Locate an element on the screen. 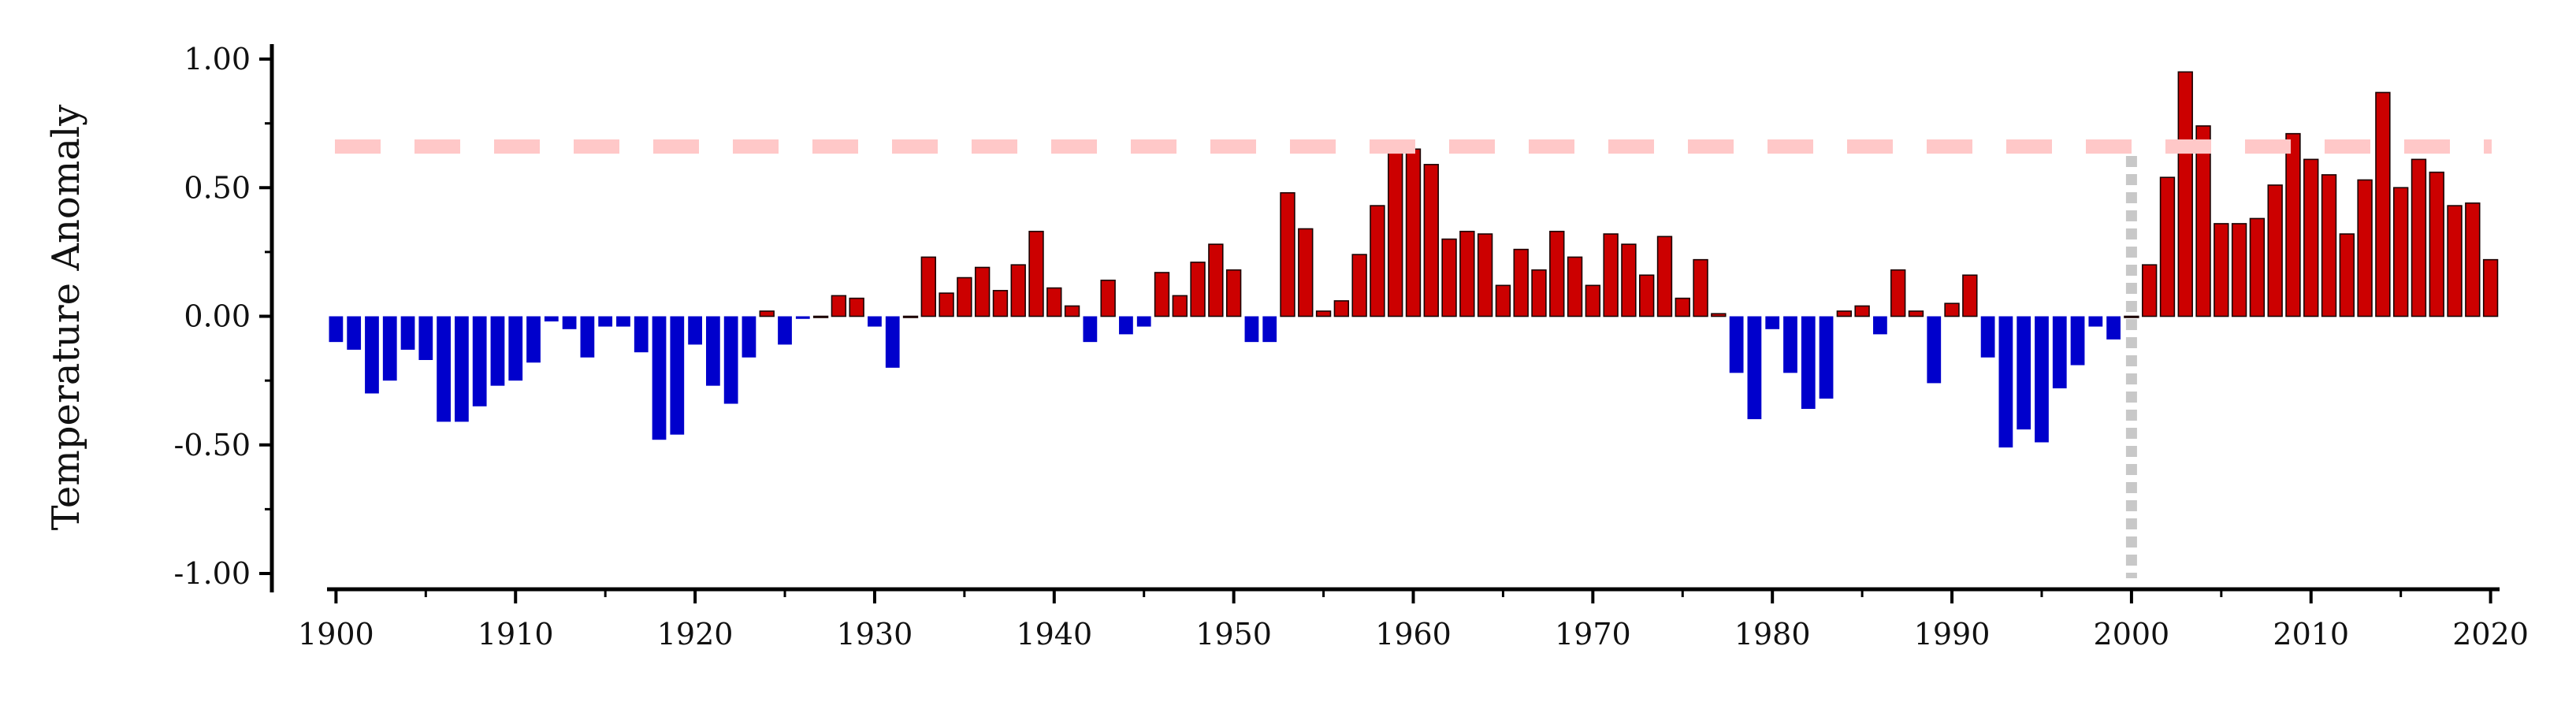 The height and width of the screenshot is (709, 2576). x-tick-label: 1970 is located at coordinates (1593, 634).